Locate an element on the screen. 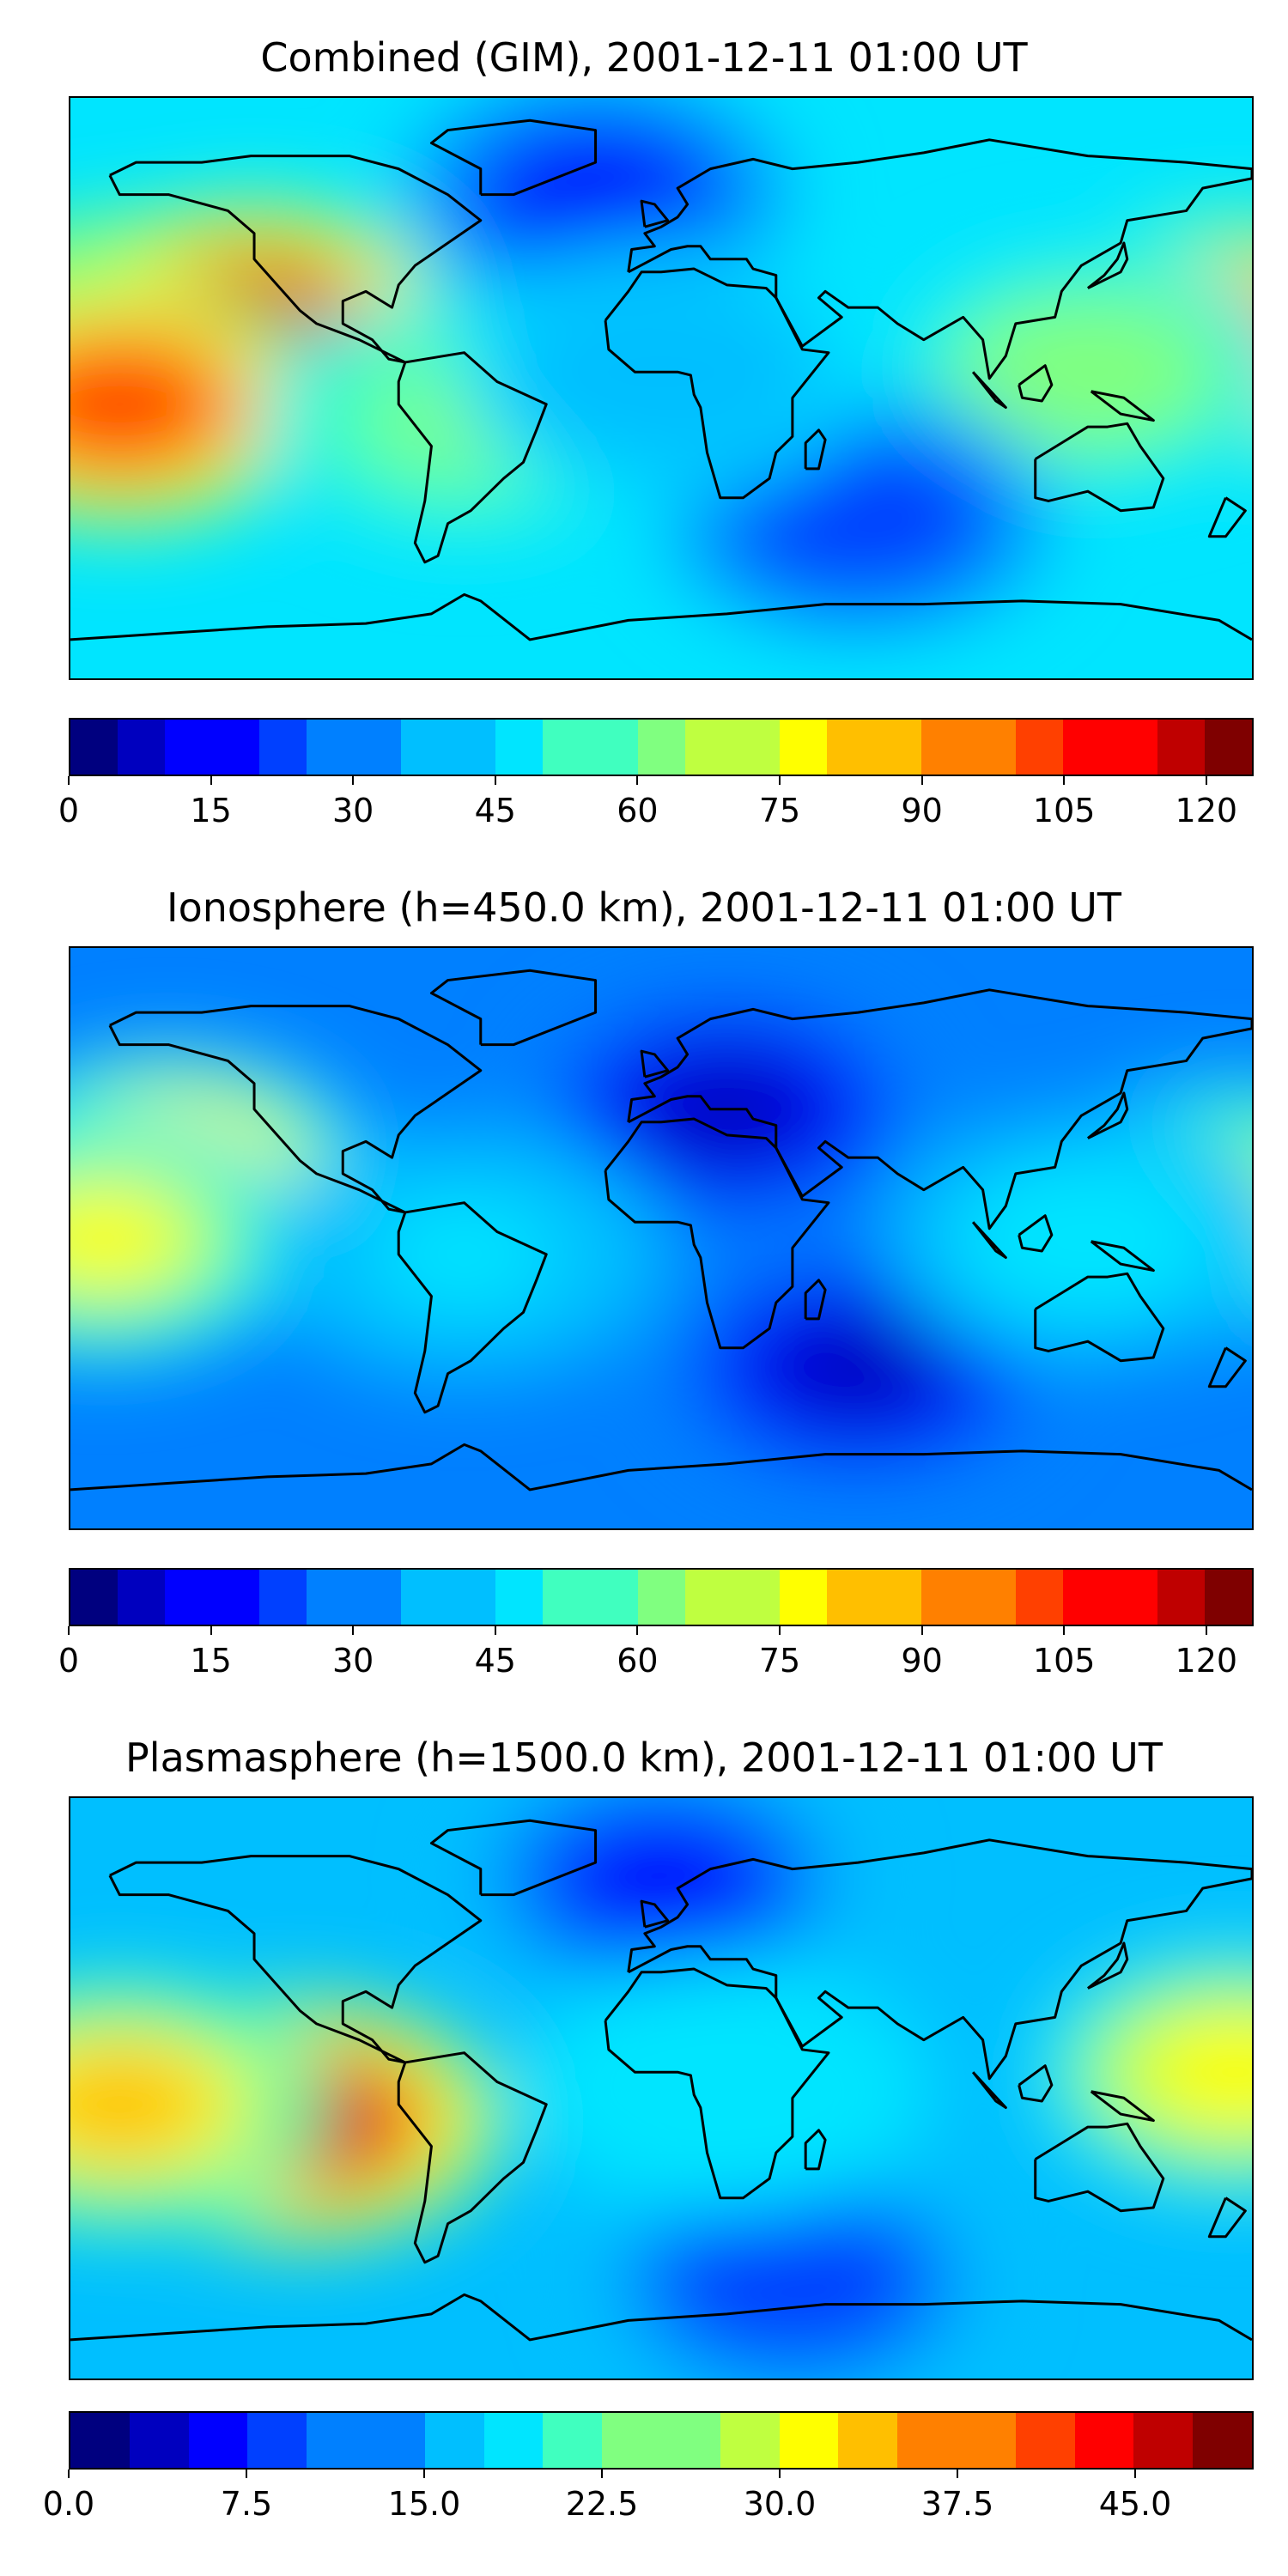 This screenshot has width=1288, height=2576. colorbar-ticks: 0.0 7.5 15.0 22.5 30.0 37.5 45.0 is located at coordinates (649, 2500).